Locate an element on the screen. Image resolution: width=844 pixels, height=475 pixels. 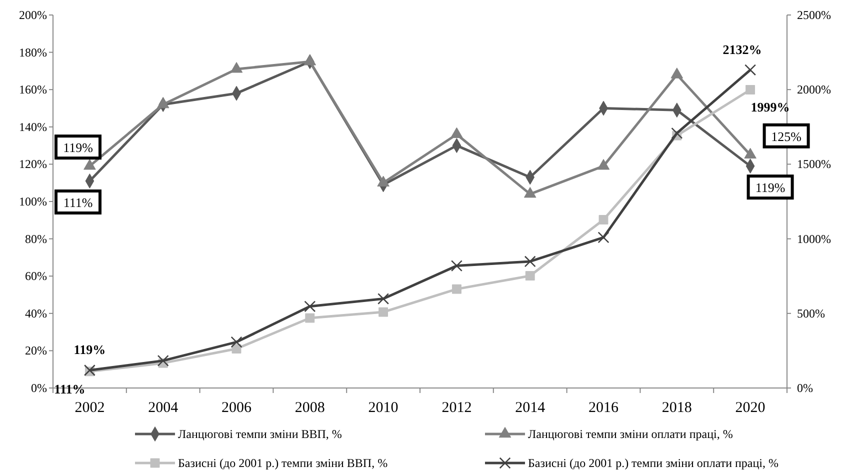
x-tick-label: 2002 is located at coordinates (89, 408).